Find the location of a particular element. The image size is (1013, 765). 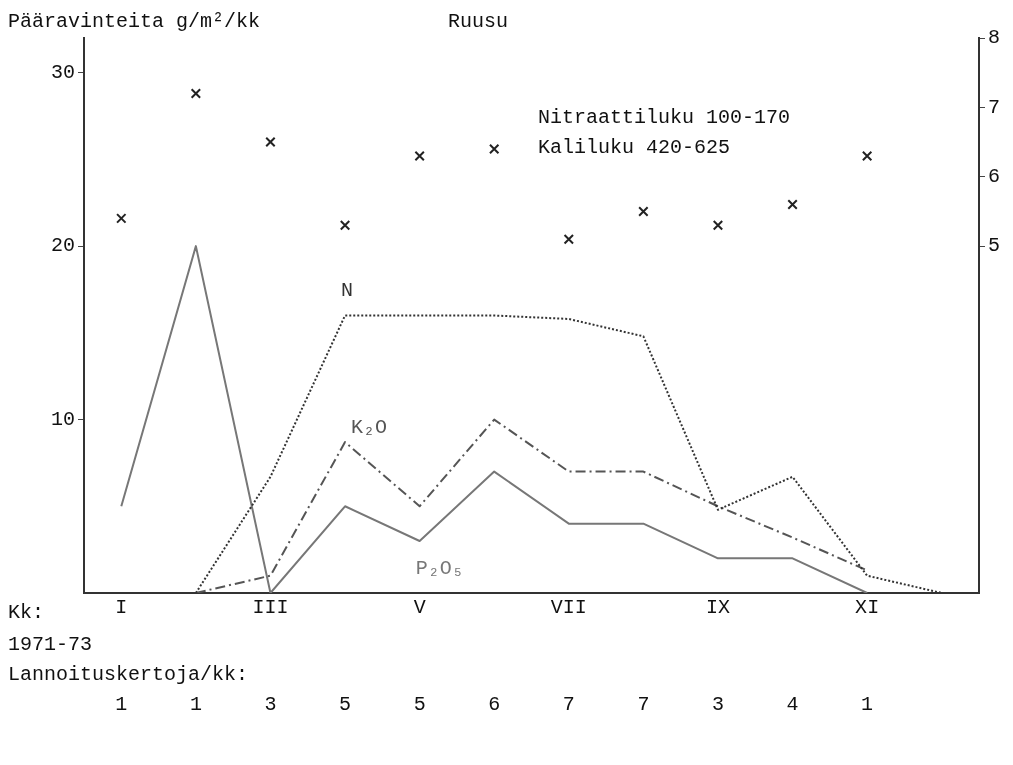

x-tick-label: V is located at coordinates (419, 608).